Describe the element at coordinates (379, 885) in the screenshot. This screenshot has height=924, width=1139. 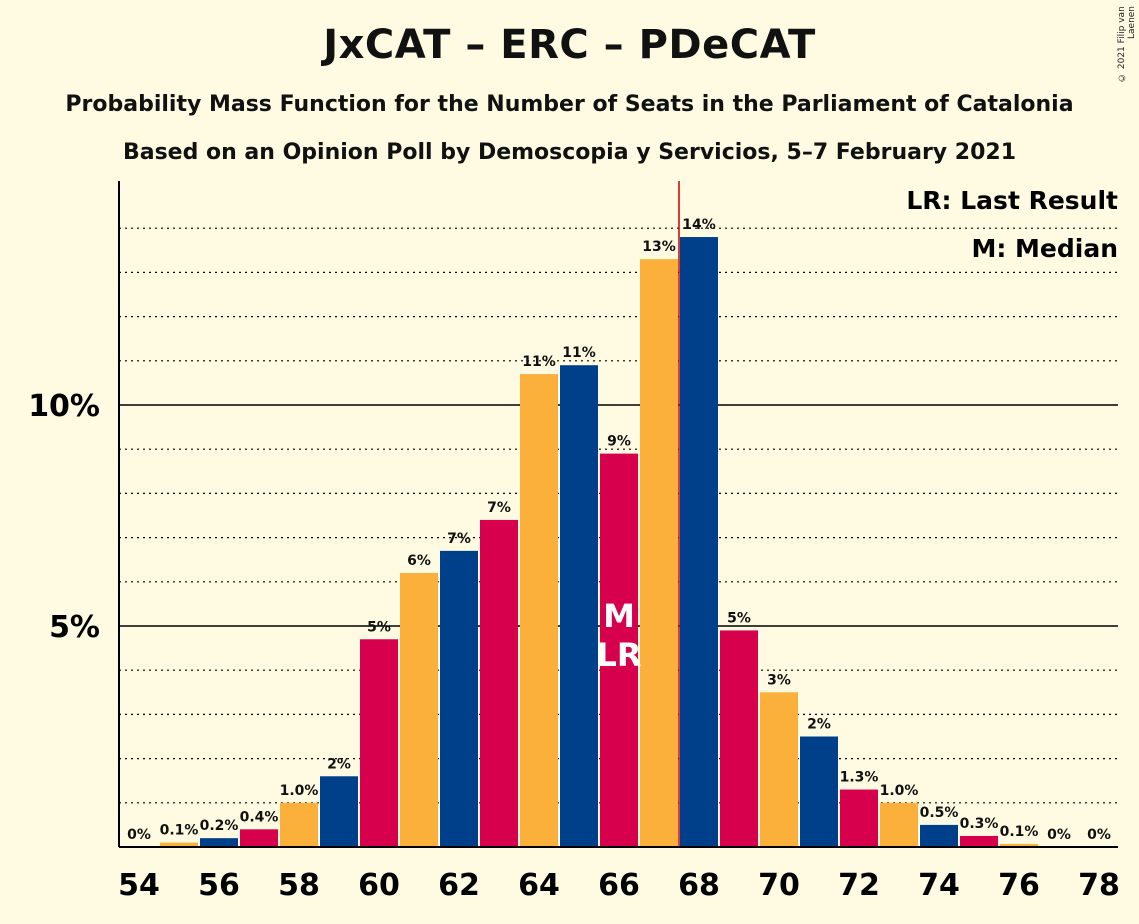
I see `x-tick-label-60: 60` at that location.